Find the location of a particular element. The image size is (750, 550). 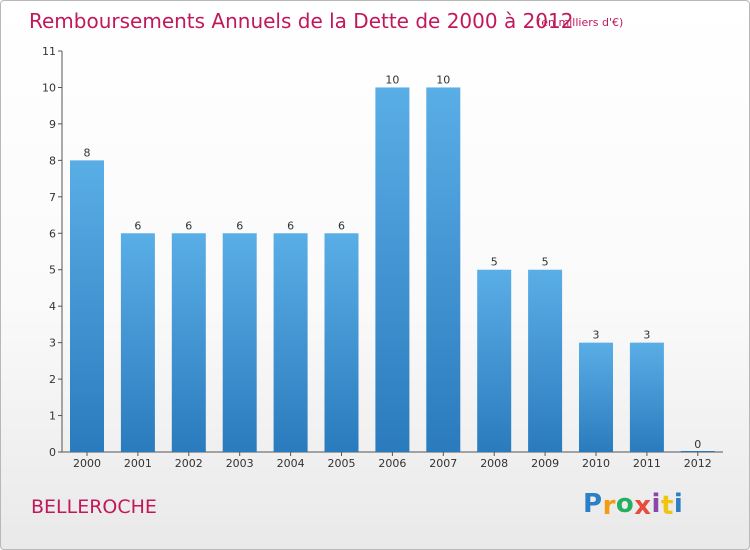

data-label-2006: 10 is located at coordinates (392, 79).